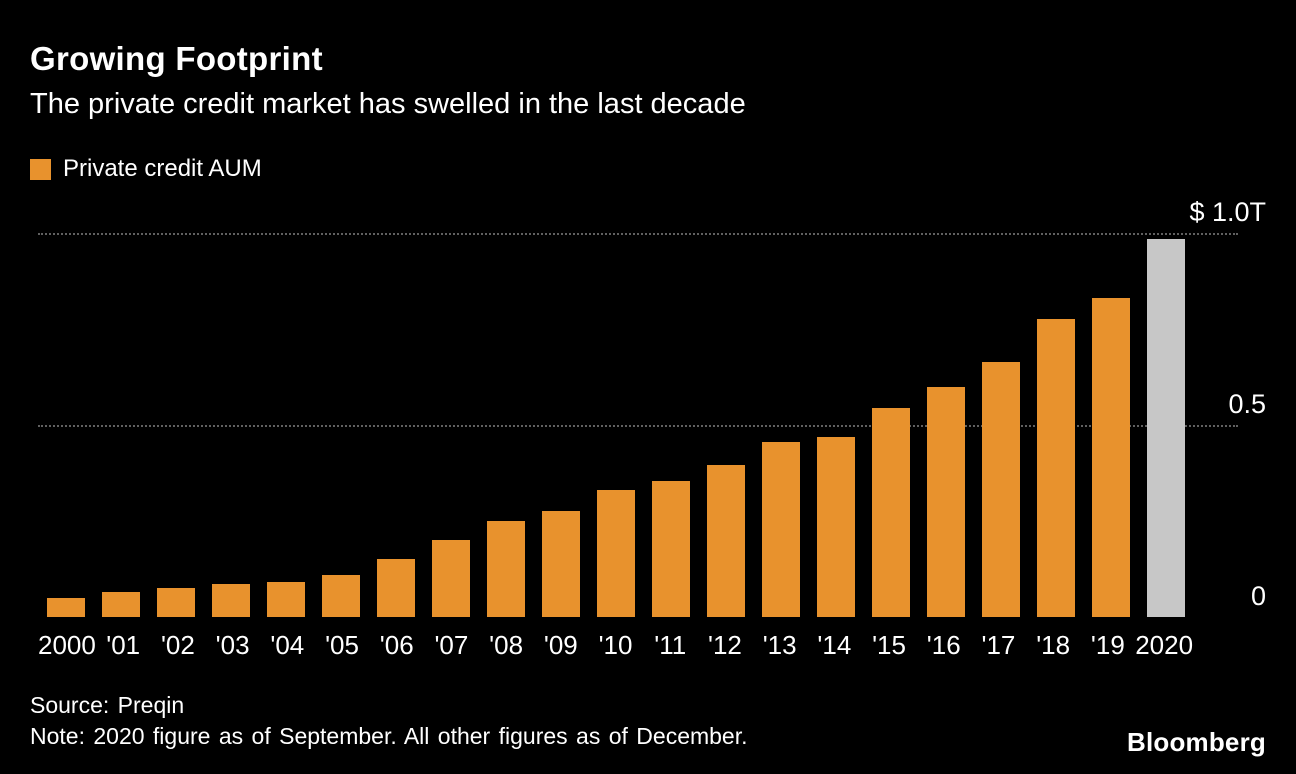 Image resolution: width=1296 pixels, height=774 pixels. What do you see at coordinates (1196, 742) in the screenshot?
I see `bloomberg-logo: Bloomberg` at bounding box center [1196, 742].